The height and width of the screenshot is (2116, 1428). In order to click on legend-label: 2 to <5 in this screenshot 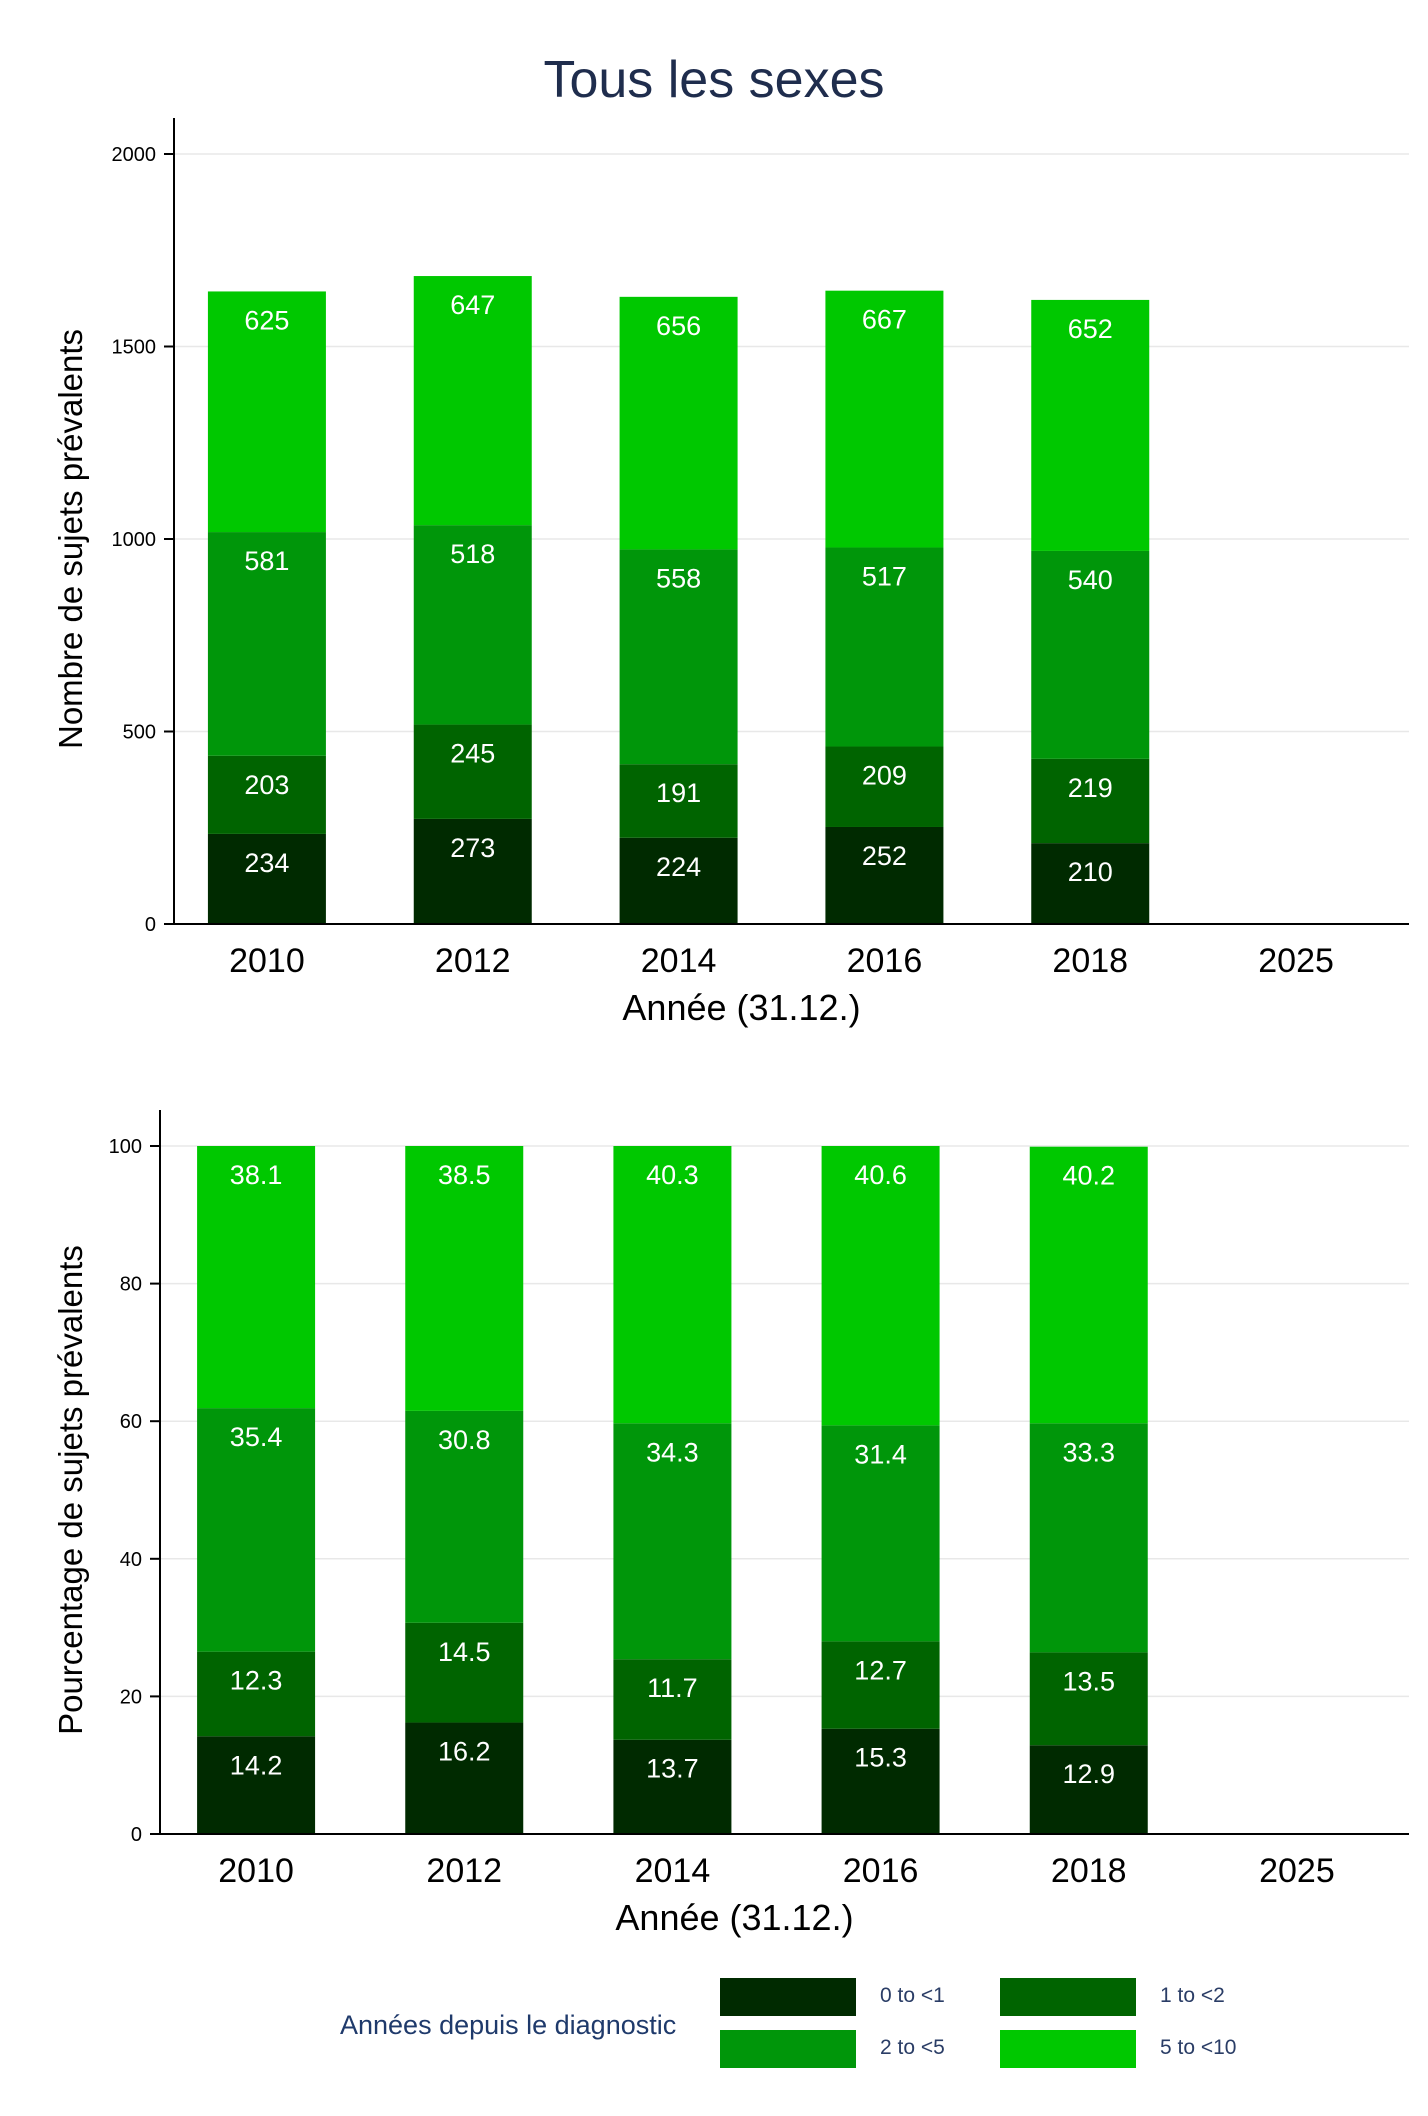, I will do `click(912, 2047)`.